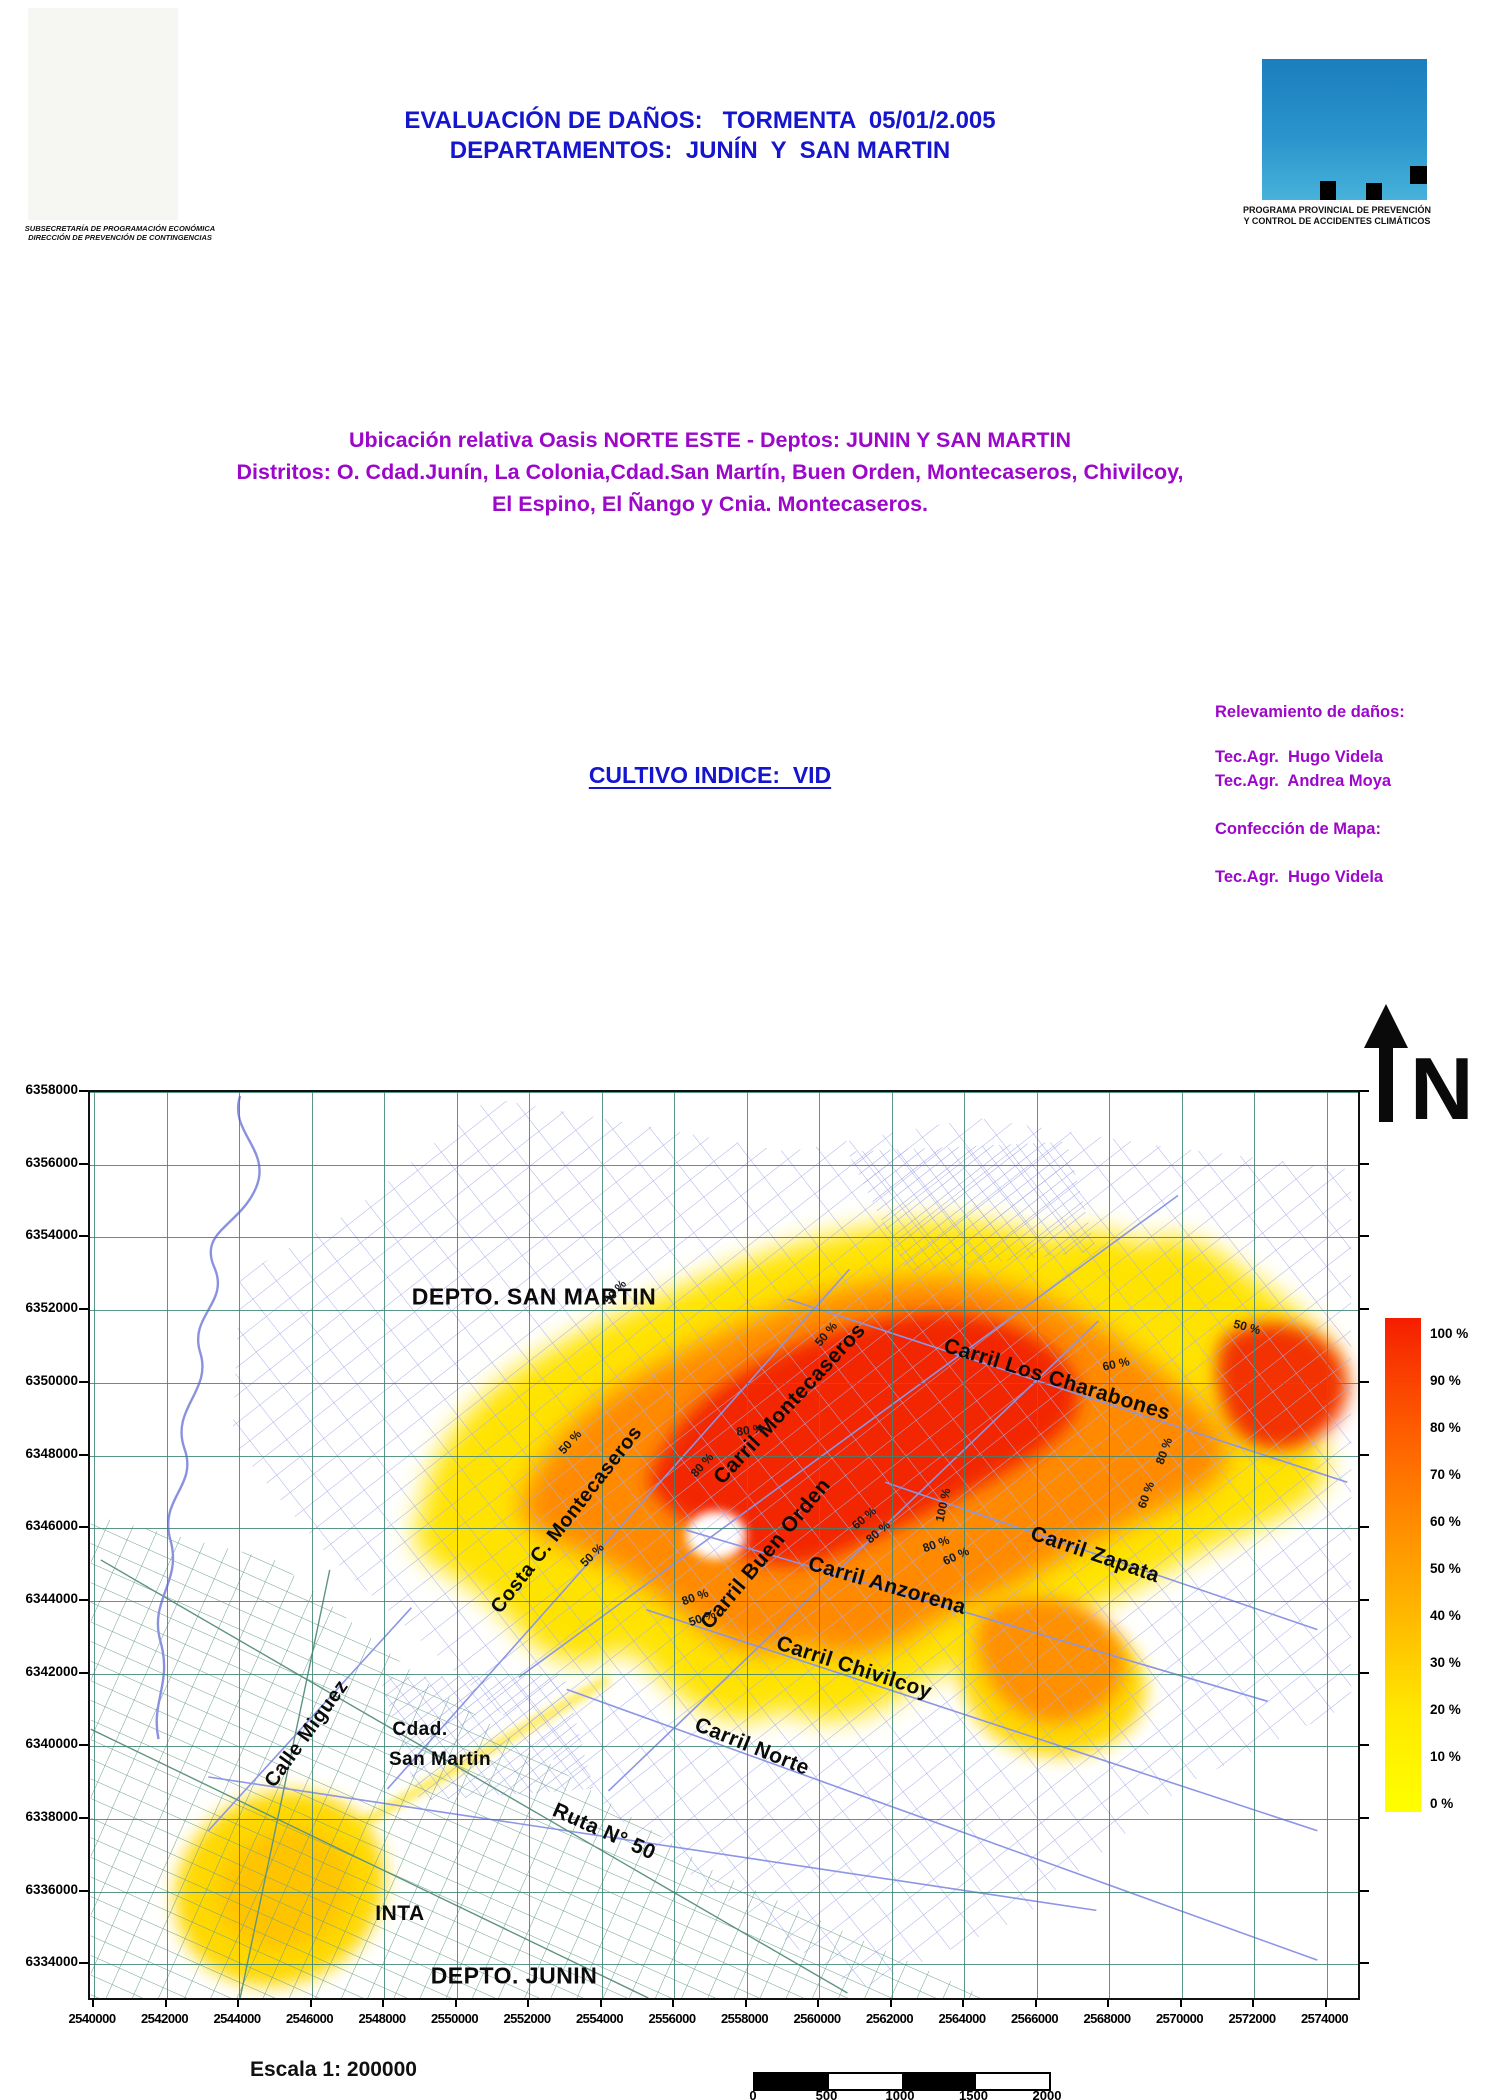 The image size is (1485, 2100). I want to click on north-arrow-head, so click(1386, 1026).